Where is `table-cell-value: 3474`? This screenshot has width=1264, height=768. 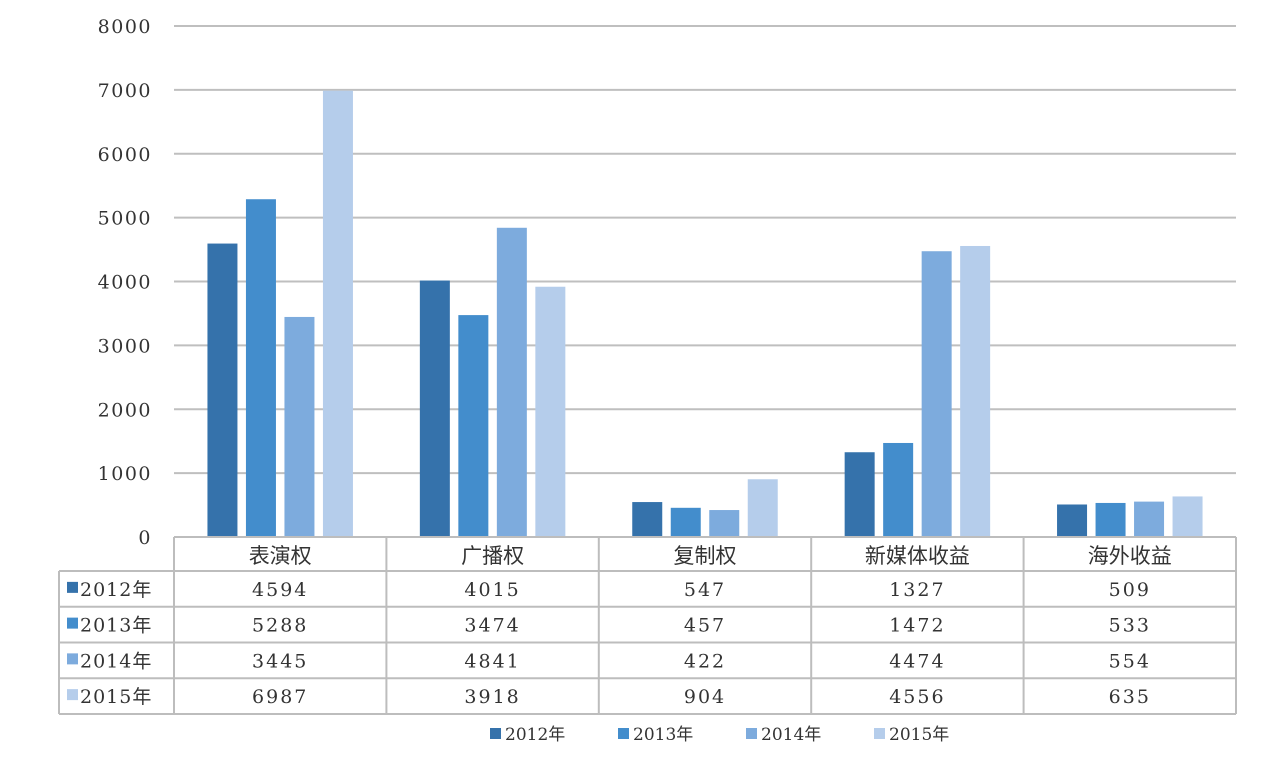 table-cell-value: 3474 is located at coordinates (492, 626).